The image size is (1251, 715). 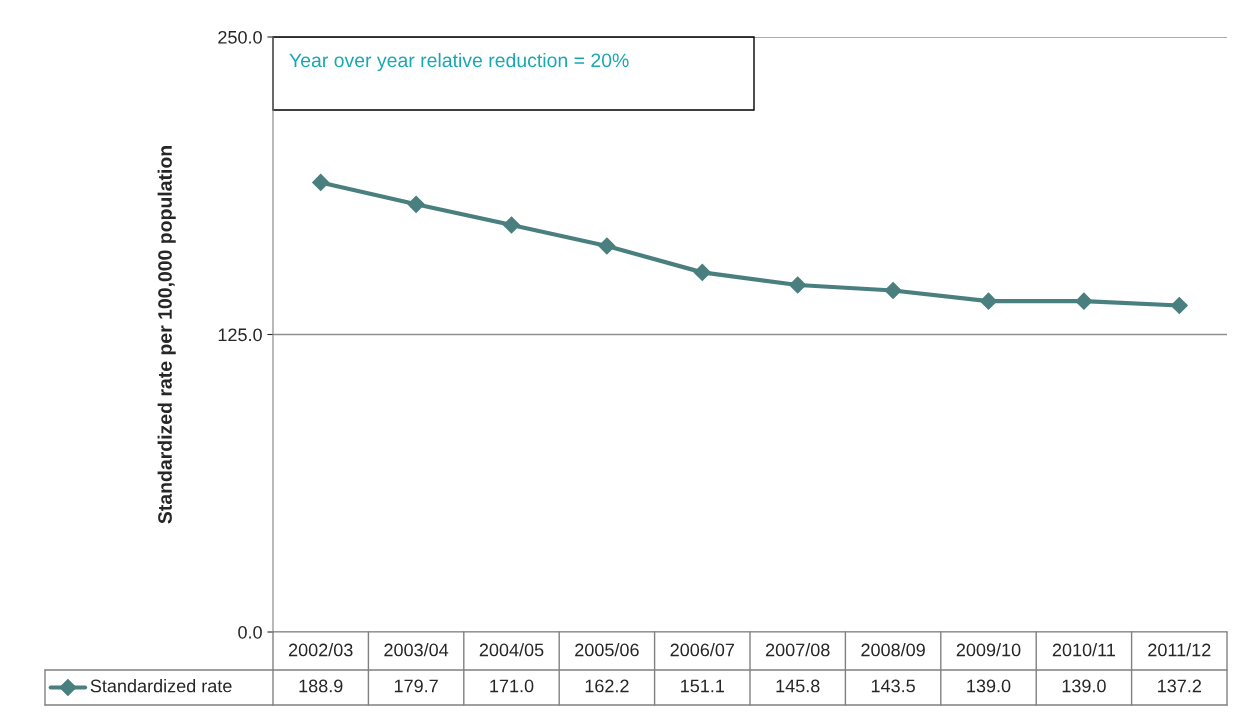 I want to click on data-label: 143.5, so click(x=893, y=686).